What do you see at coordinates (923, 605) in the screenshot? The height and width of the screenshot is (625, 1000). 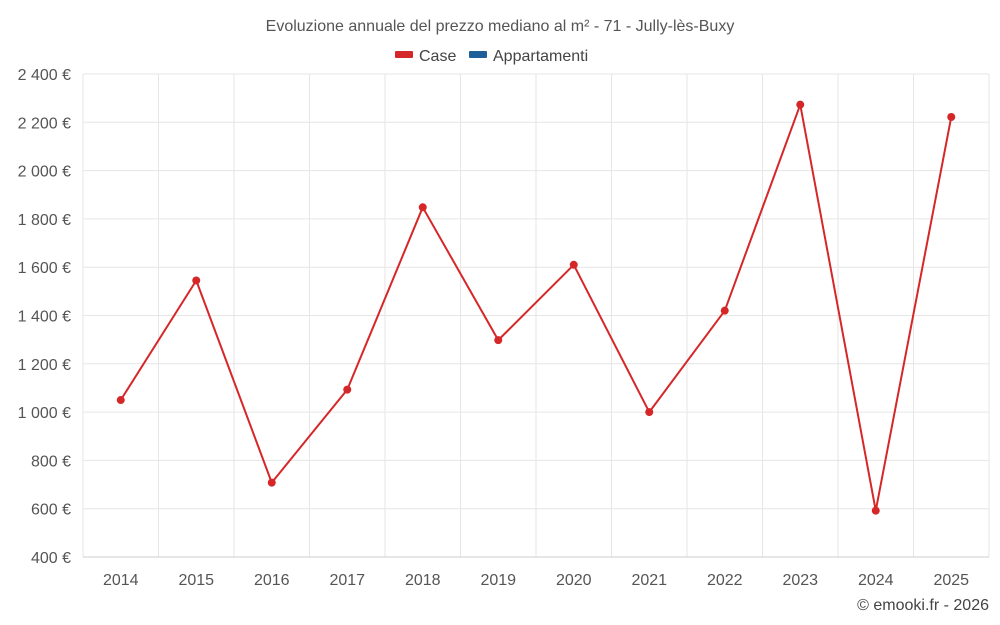 I see `credit-text: © emooki.fr - 2026` at bounding box center [923, 605].